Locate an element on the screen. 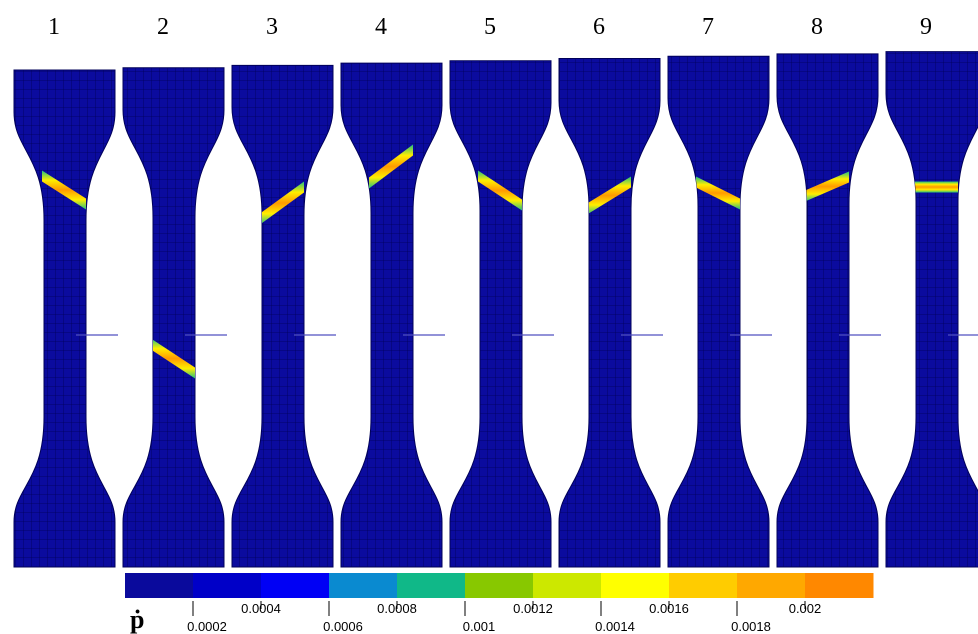 The image size is (978, 634). specimen-label: 4 is located at coordinates (381, 27).